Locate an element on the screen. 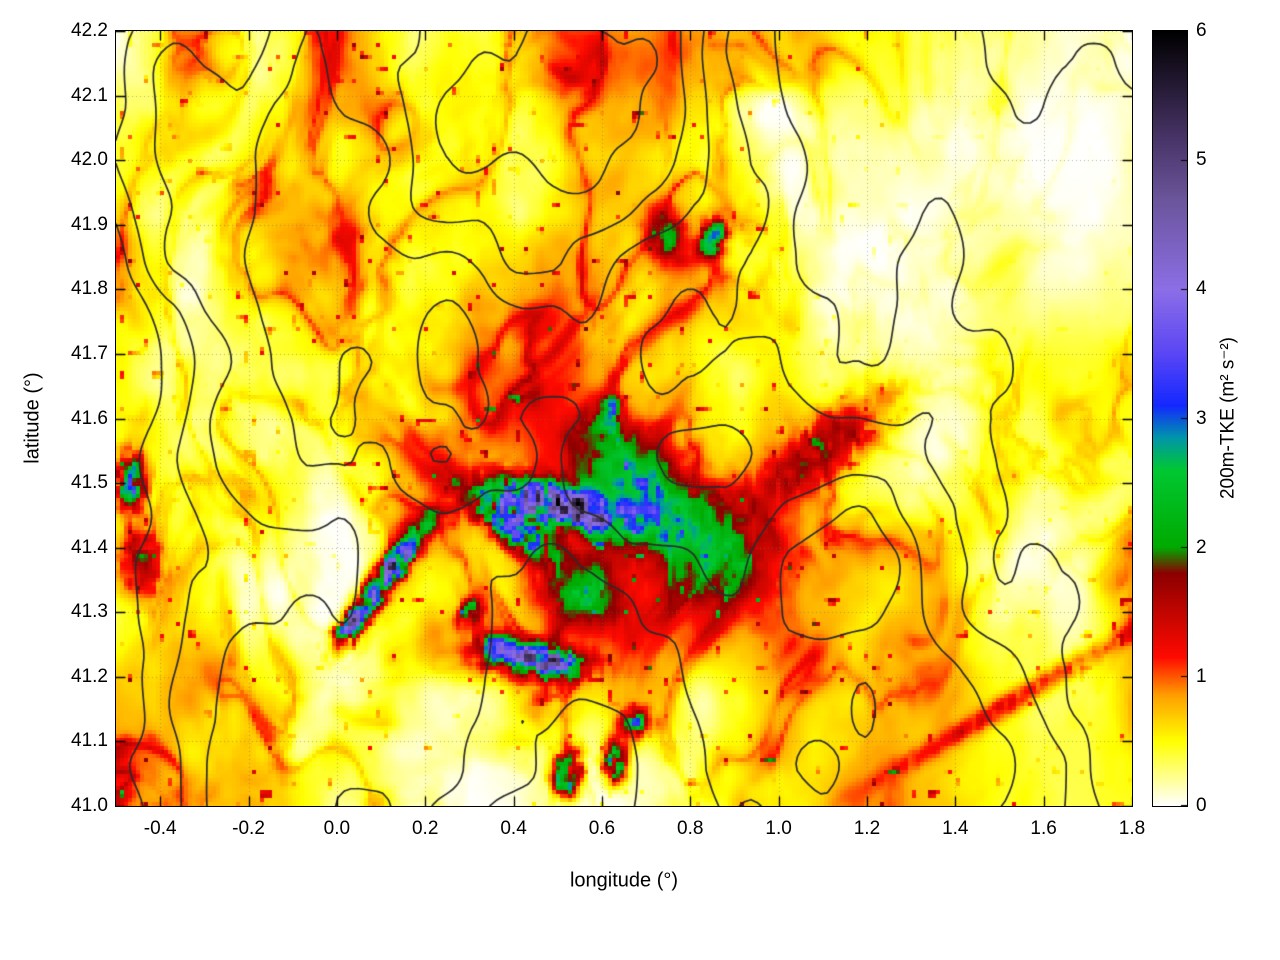 Image resolution: width=1280 pixels, height=960 pixels. colorbar is located at coordinates (1170, 418).